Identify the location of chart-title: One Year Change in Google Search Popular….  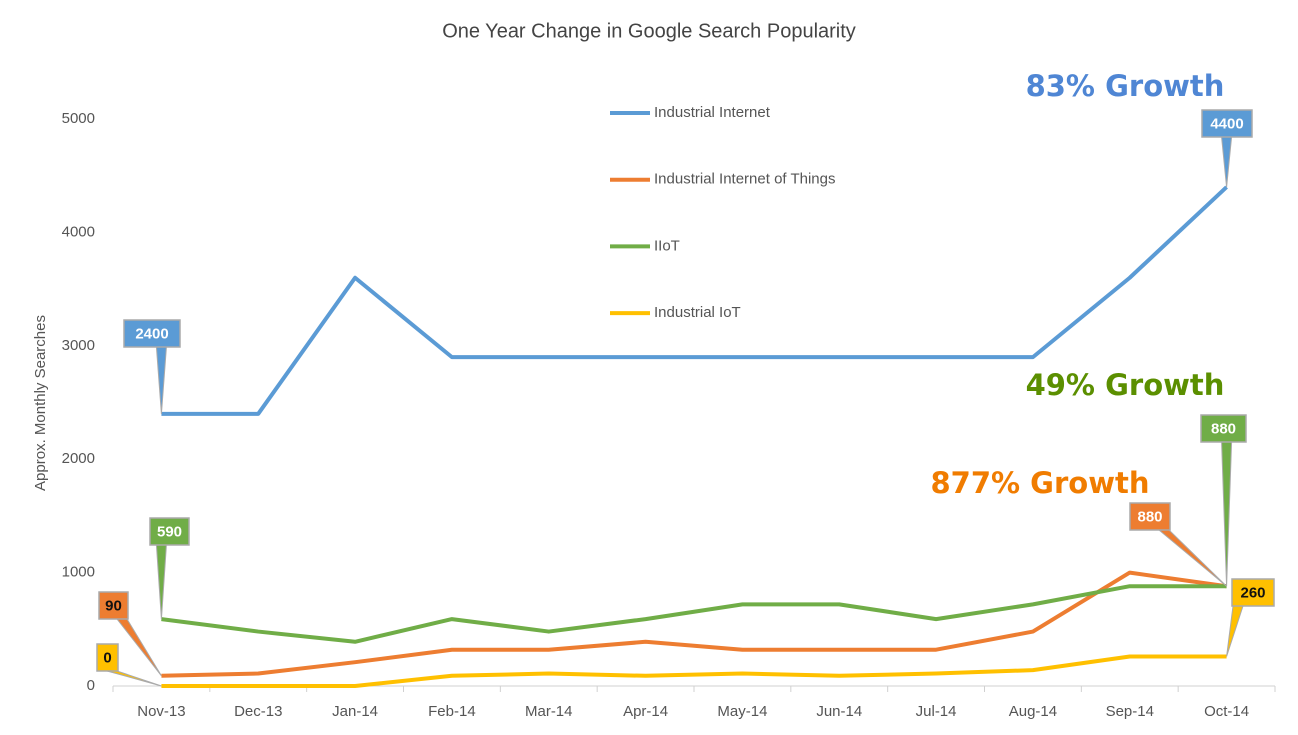
(649, 31).